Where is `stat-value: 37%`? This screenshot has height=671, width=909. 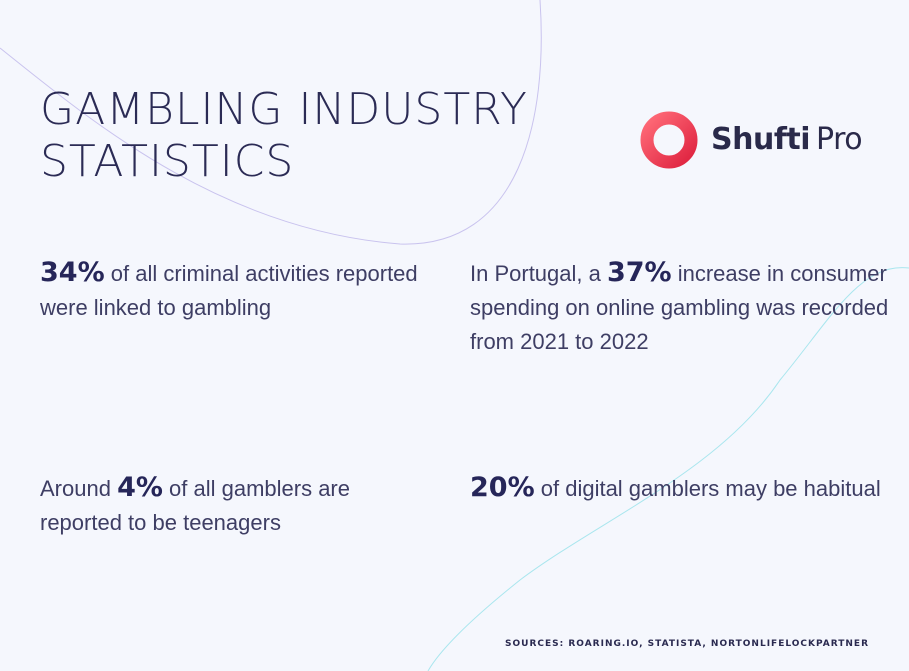 stat-value: 37% is located at coordinates (639, 272).